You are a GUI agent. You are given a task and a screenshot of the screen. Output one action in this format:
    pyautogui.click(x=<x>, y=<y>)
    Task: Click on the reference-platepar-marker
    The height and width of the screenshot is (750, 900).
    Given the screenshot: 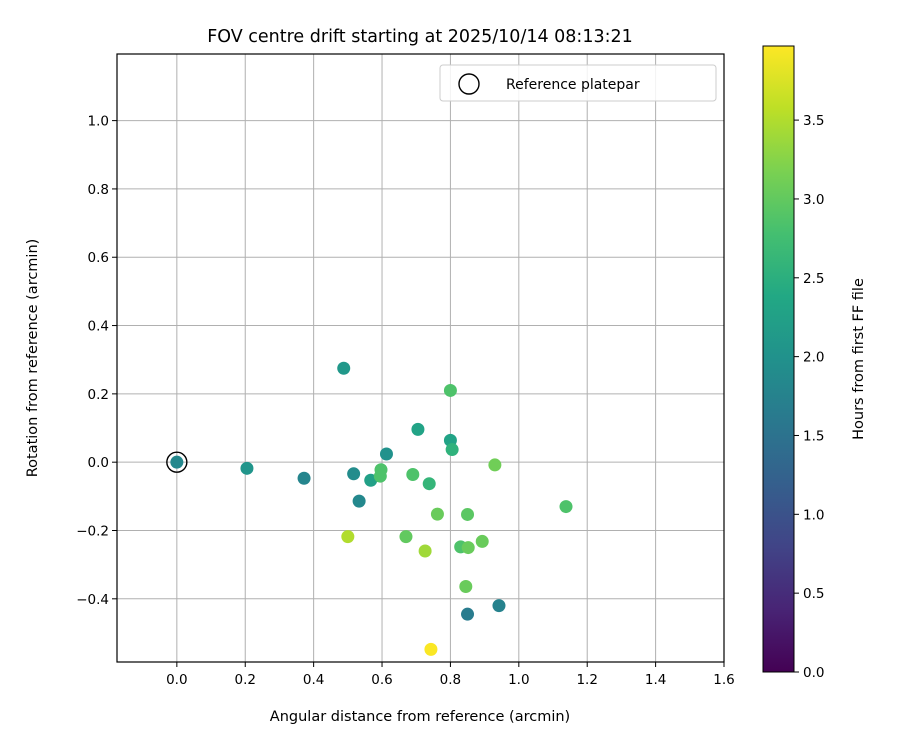 What is the action you would take?
    pyautogui.click(x=177, y=462)
    